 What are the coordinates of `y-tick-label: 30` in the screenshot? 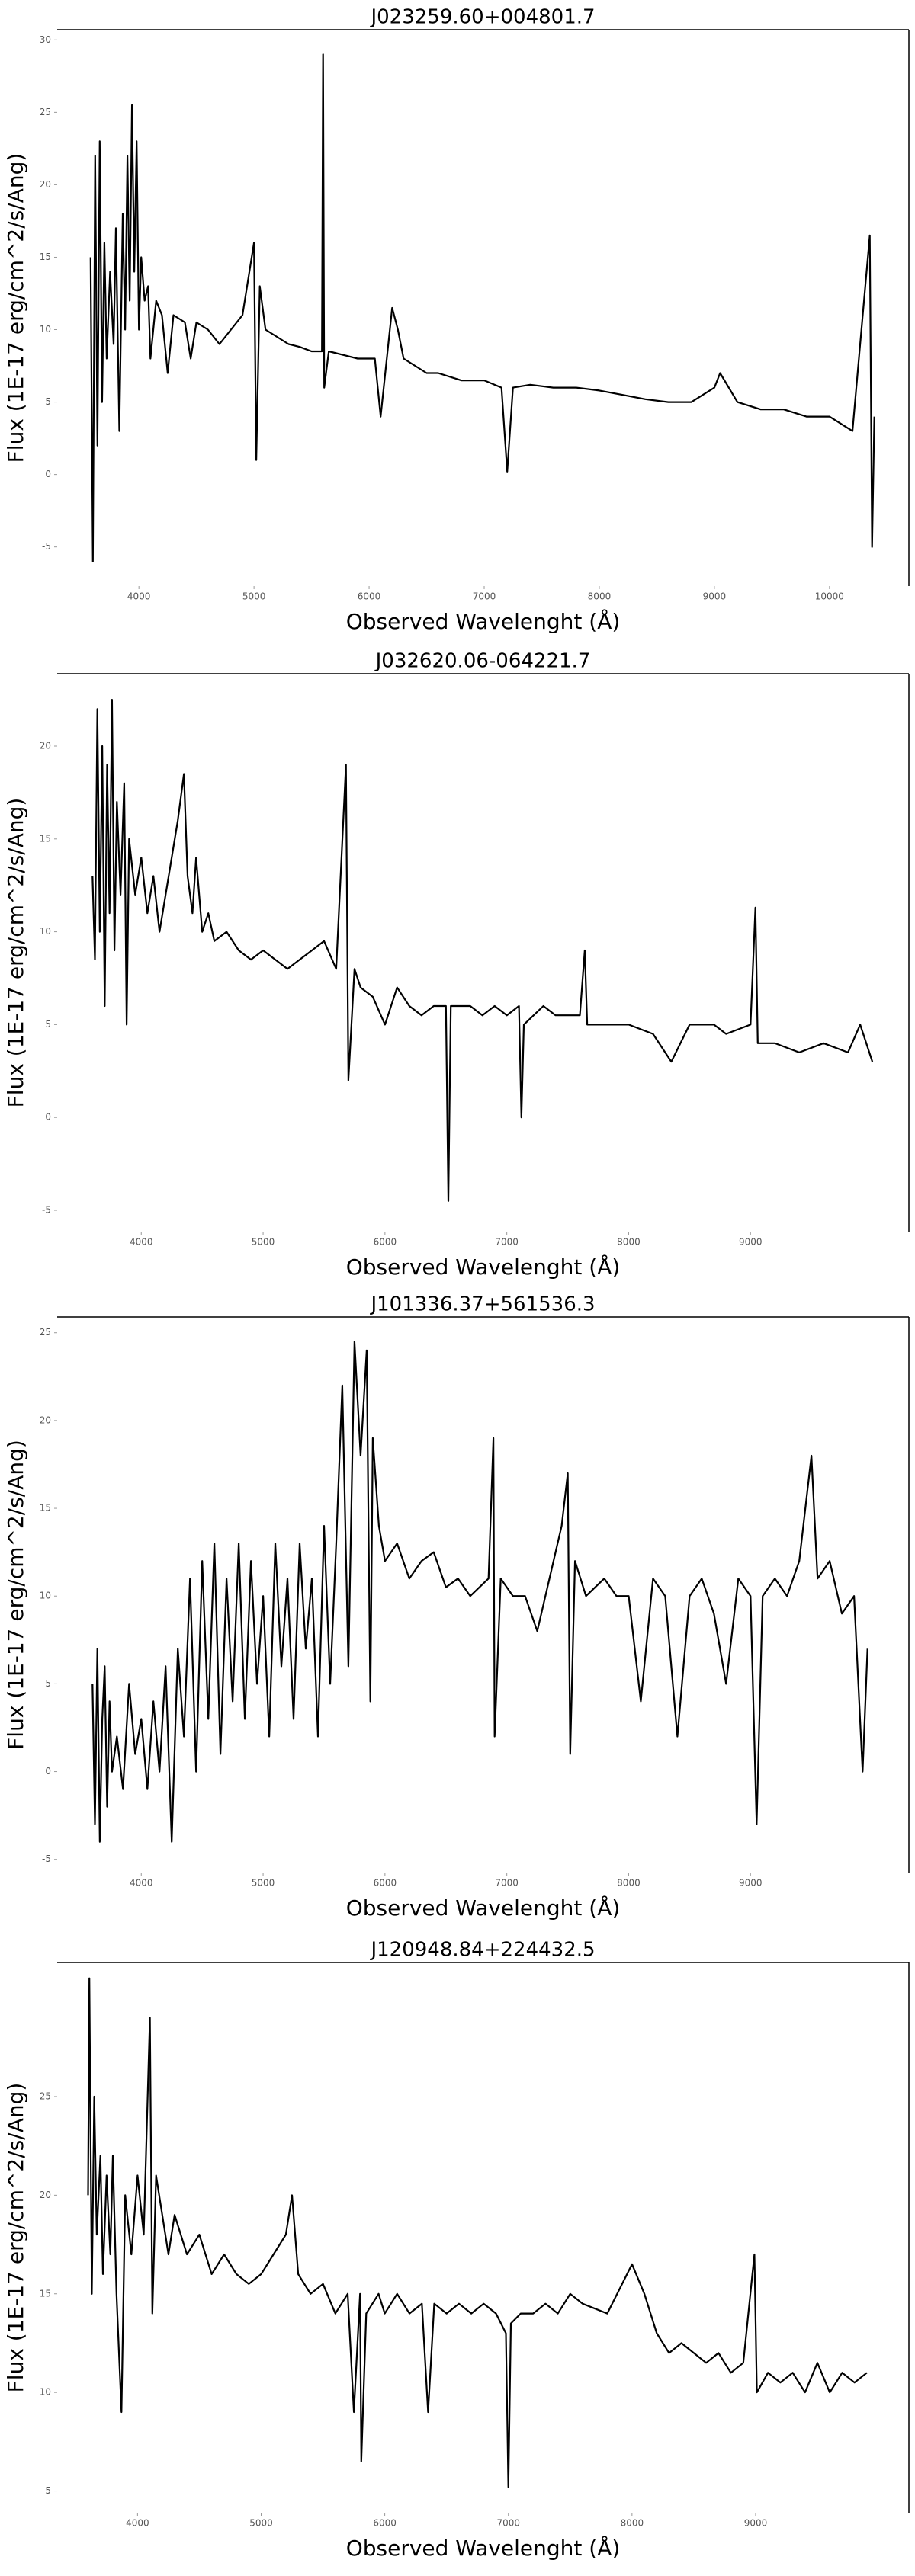 It's located at (45, 39).